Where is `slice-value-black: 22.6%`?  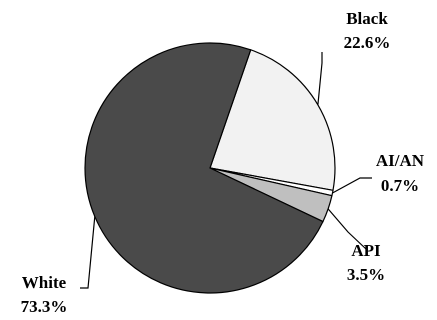
slice-value-black: 22.6% is located at coordinates (367, 42).